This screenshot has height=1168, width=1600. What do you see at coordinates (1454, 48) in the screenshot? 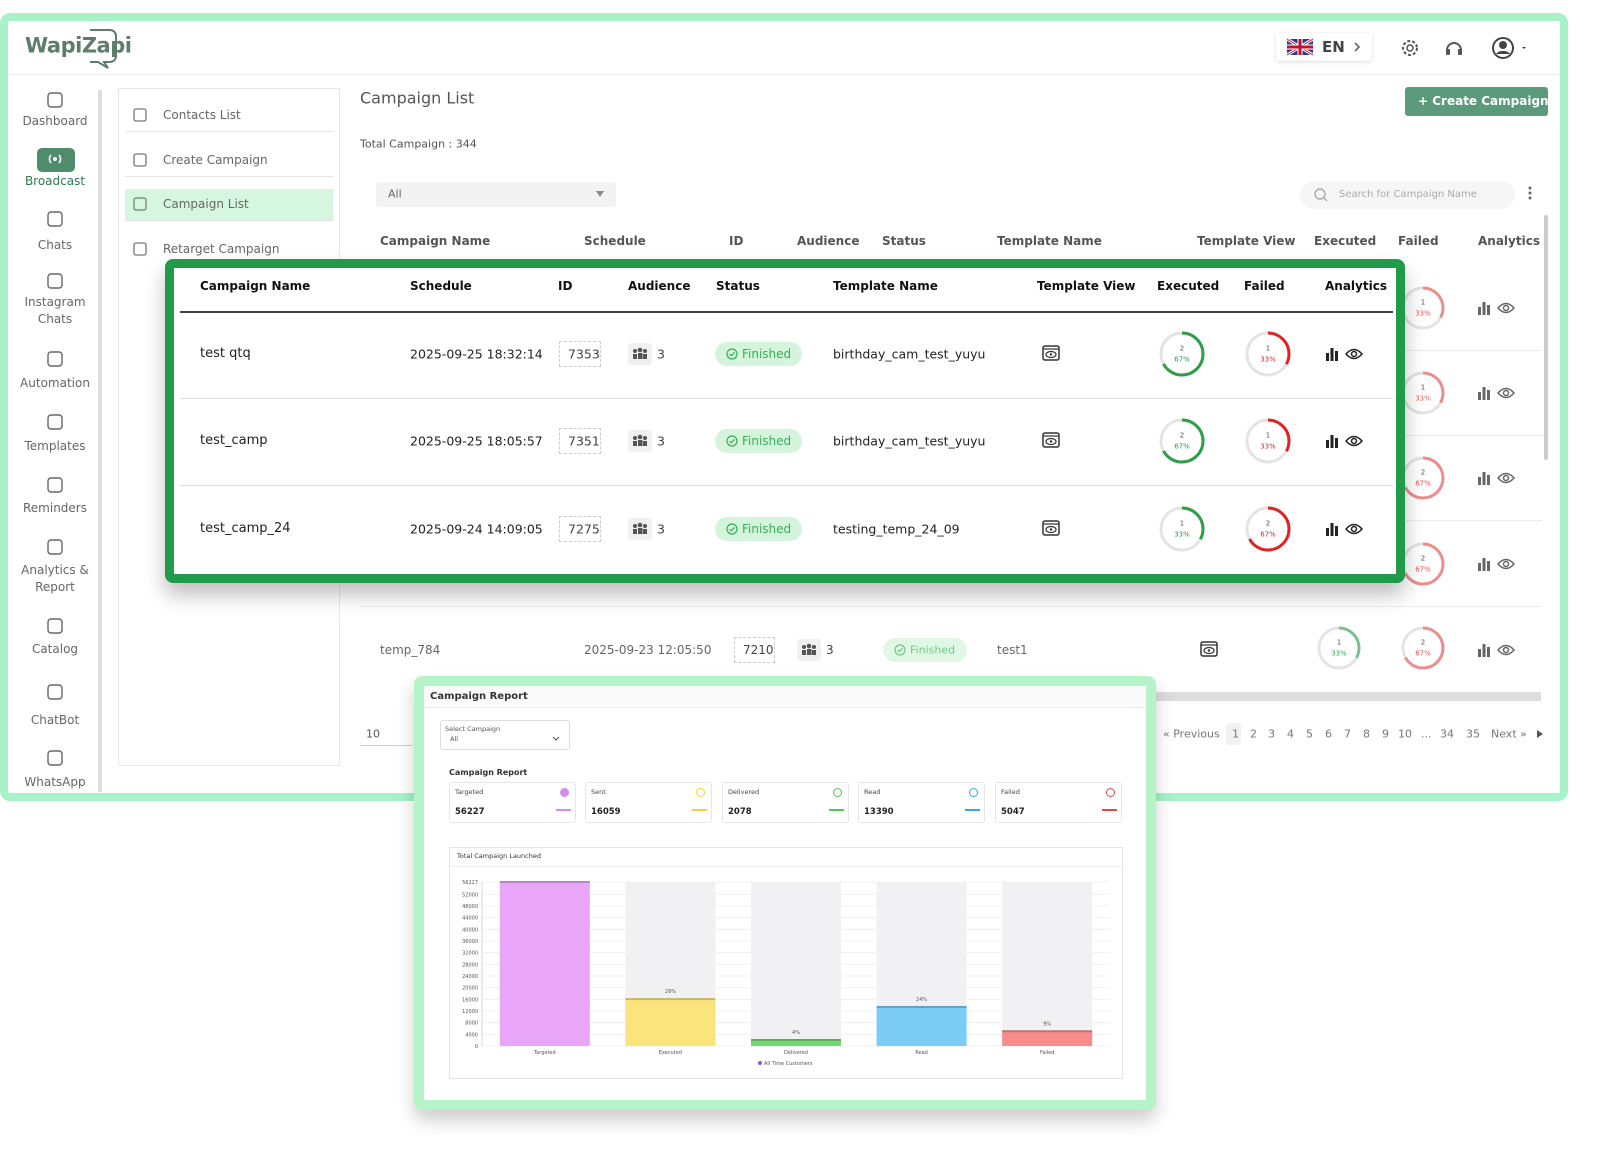
I see `support-icon` at bounding box center [1454, 48].